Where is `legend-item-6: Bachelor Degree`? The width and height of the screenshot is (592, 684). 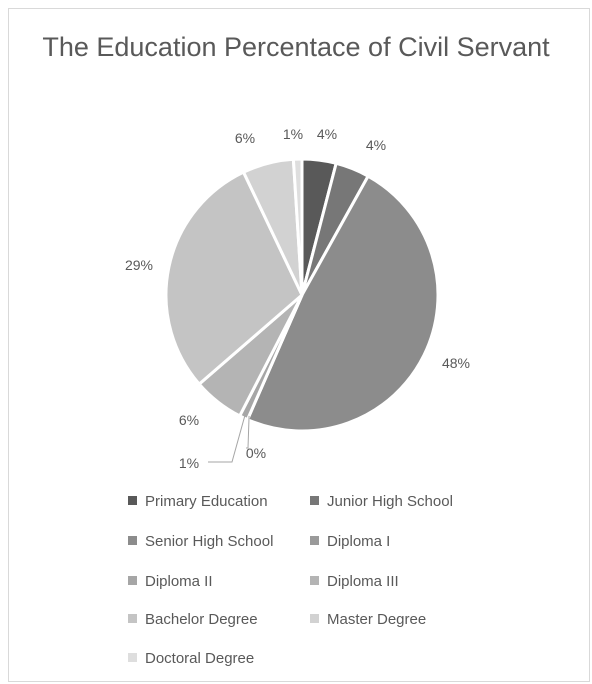
legend-item-6: Bachelor Degree is located at coordinates (193, 621).